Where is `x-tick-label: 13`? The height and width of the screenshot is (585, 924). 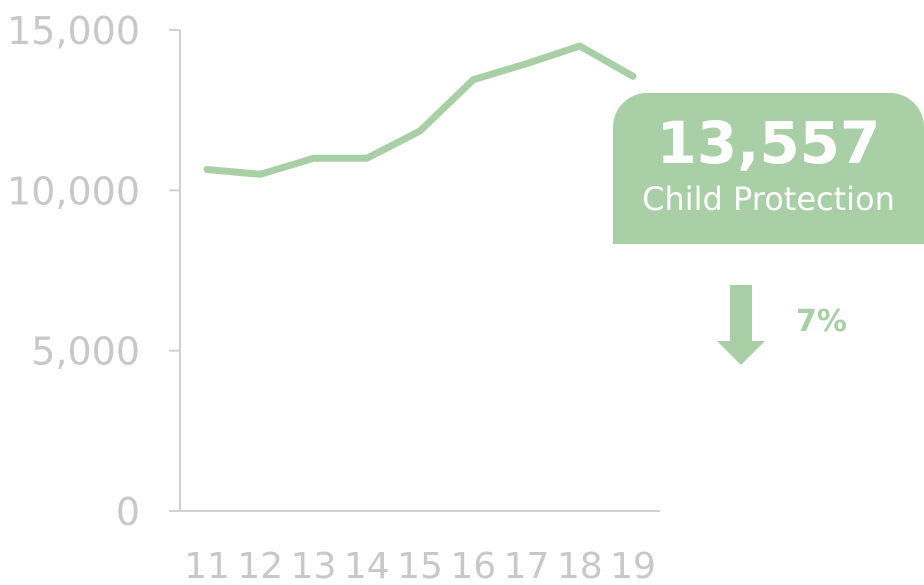
x-tick-label: 13 is located at coordinates (314, 565).